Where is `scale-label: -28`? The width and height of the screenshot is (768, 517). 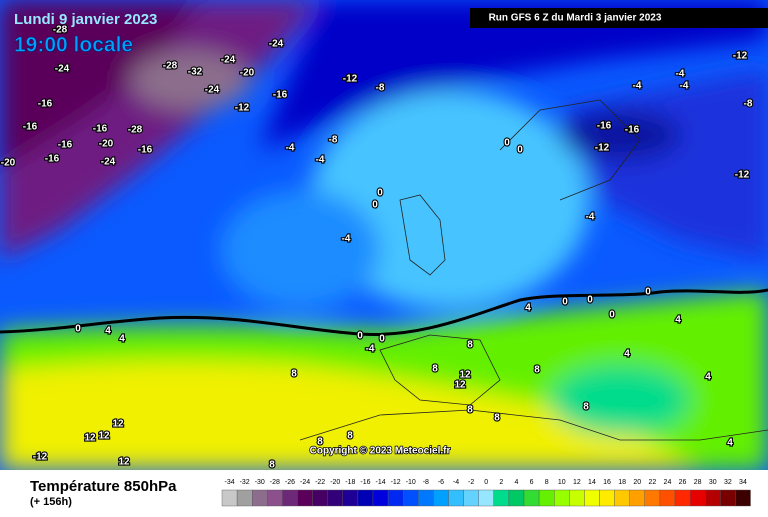
scale-label: -28 is located at coordinates (275, 482).